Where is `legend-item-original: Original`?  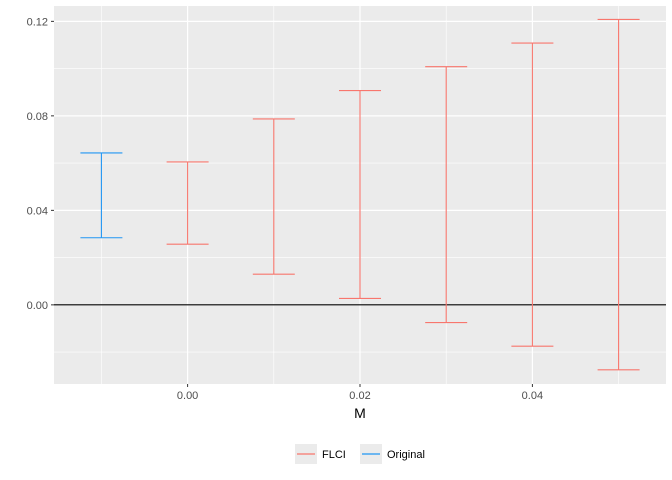 legend-item-original: Original is located at coordinates (392, 454).